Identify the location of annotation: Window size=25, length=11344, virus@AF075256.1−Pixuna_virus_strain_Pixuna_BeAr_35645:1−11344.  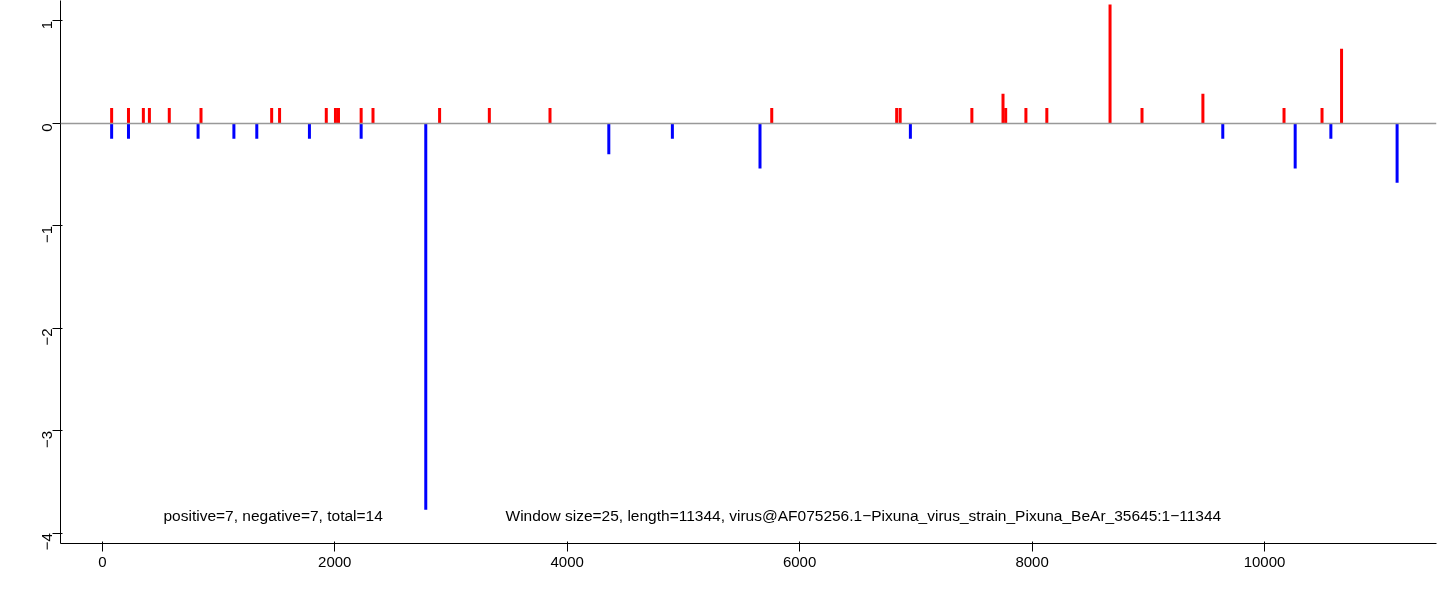
(863, 515).